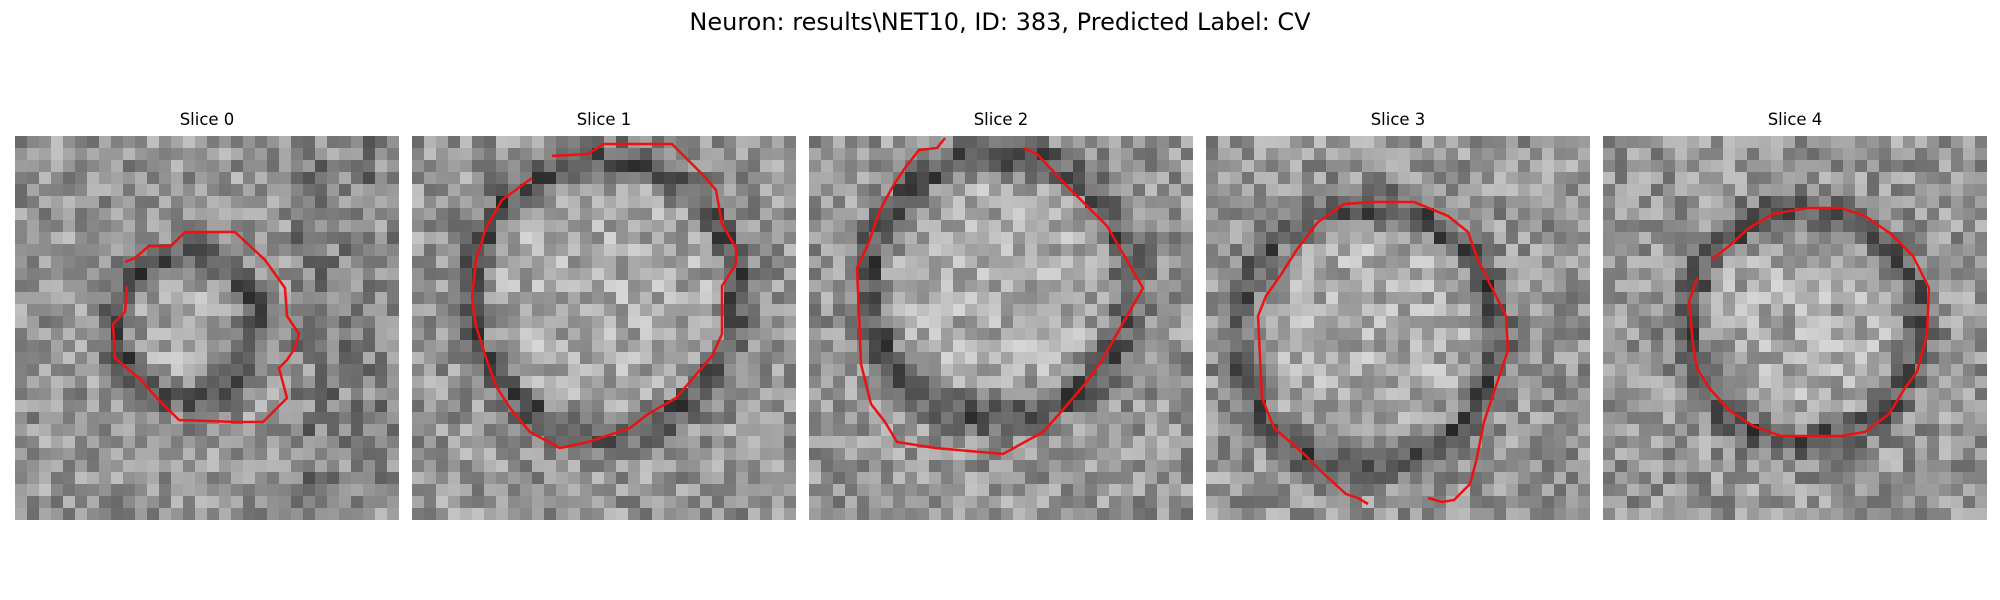  Describe the element at coordinates (1795, 119) in the screenshot. I see `slice-title: Slice 4` at that location.